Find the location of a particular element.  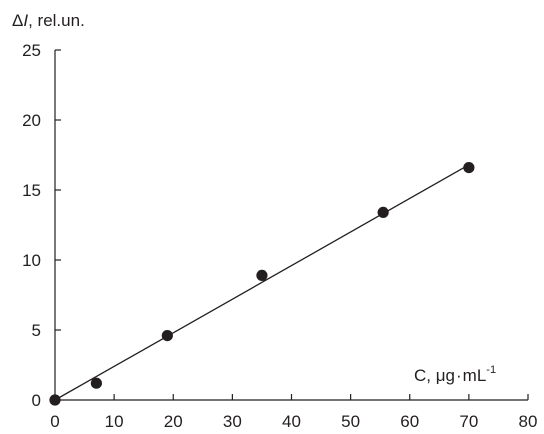

y-tick-label: 15 is located at coordinates (31, 190).